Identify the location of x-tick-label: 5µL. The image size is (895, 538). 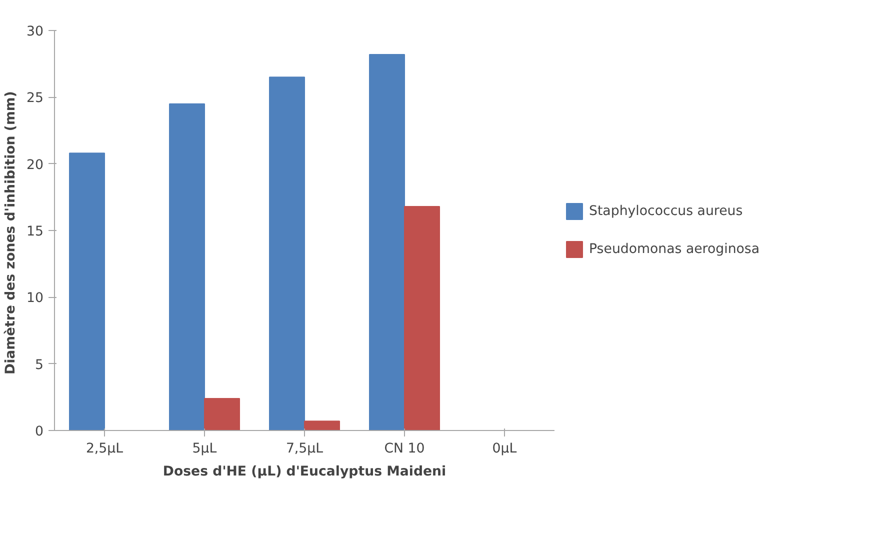
(205, 449).